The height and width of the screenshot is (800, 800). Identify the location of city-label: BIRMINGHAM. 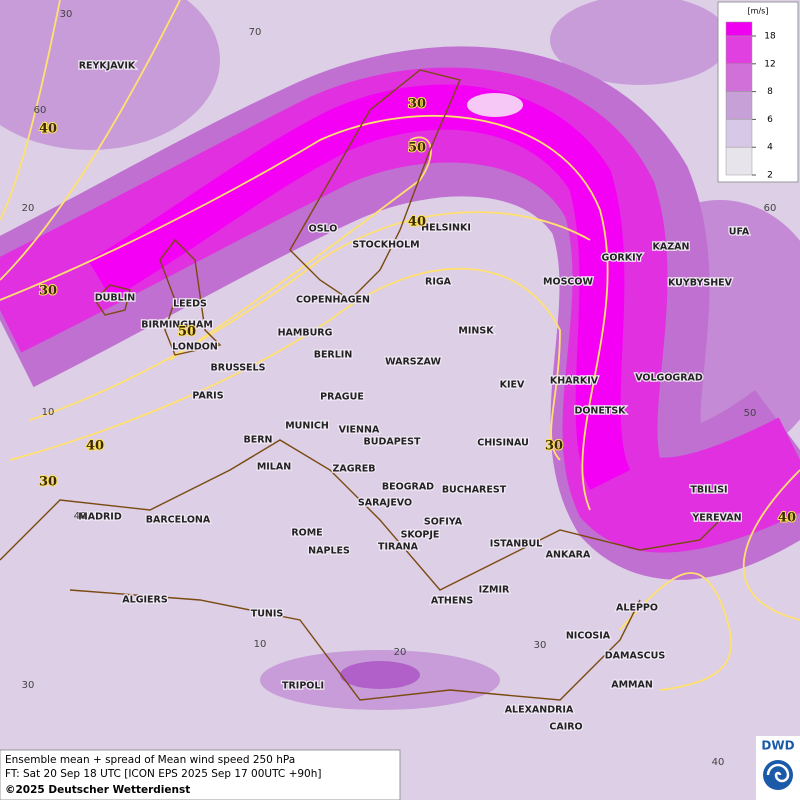
(177, 325).